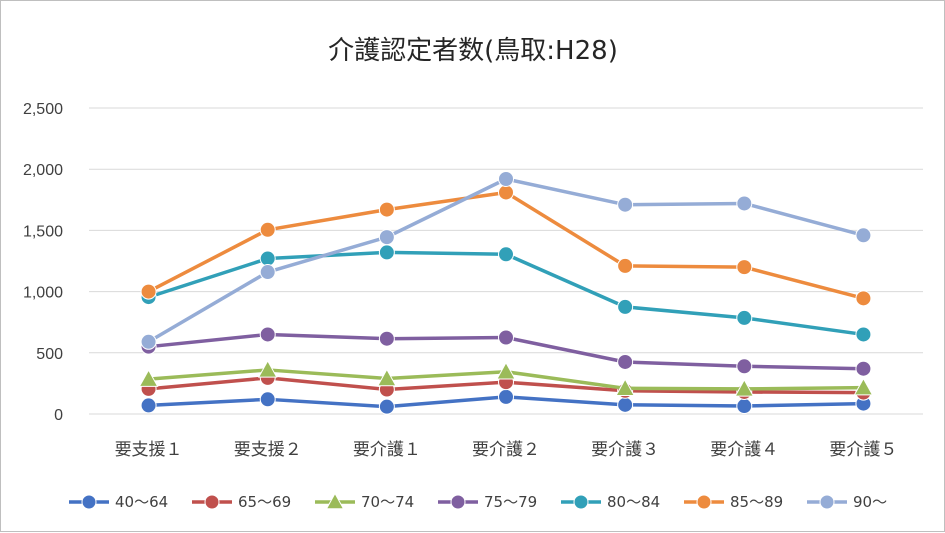 This screenshot has height=533, width=945. I want to click on legend: 40～64 65～69 70～74 75～79 80～84 85～89 90～, so click(478, 501).